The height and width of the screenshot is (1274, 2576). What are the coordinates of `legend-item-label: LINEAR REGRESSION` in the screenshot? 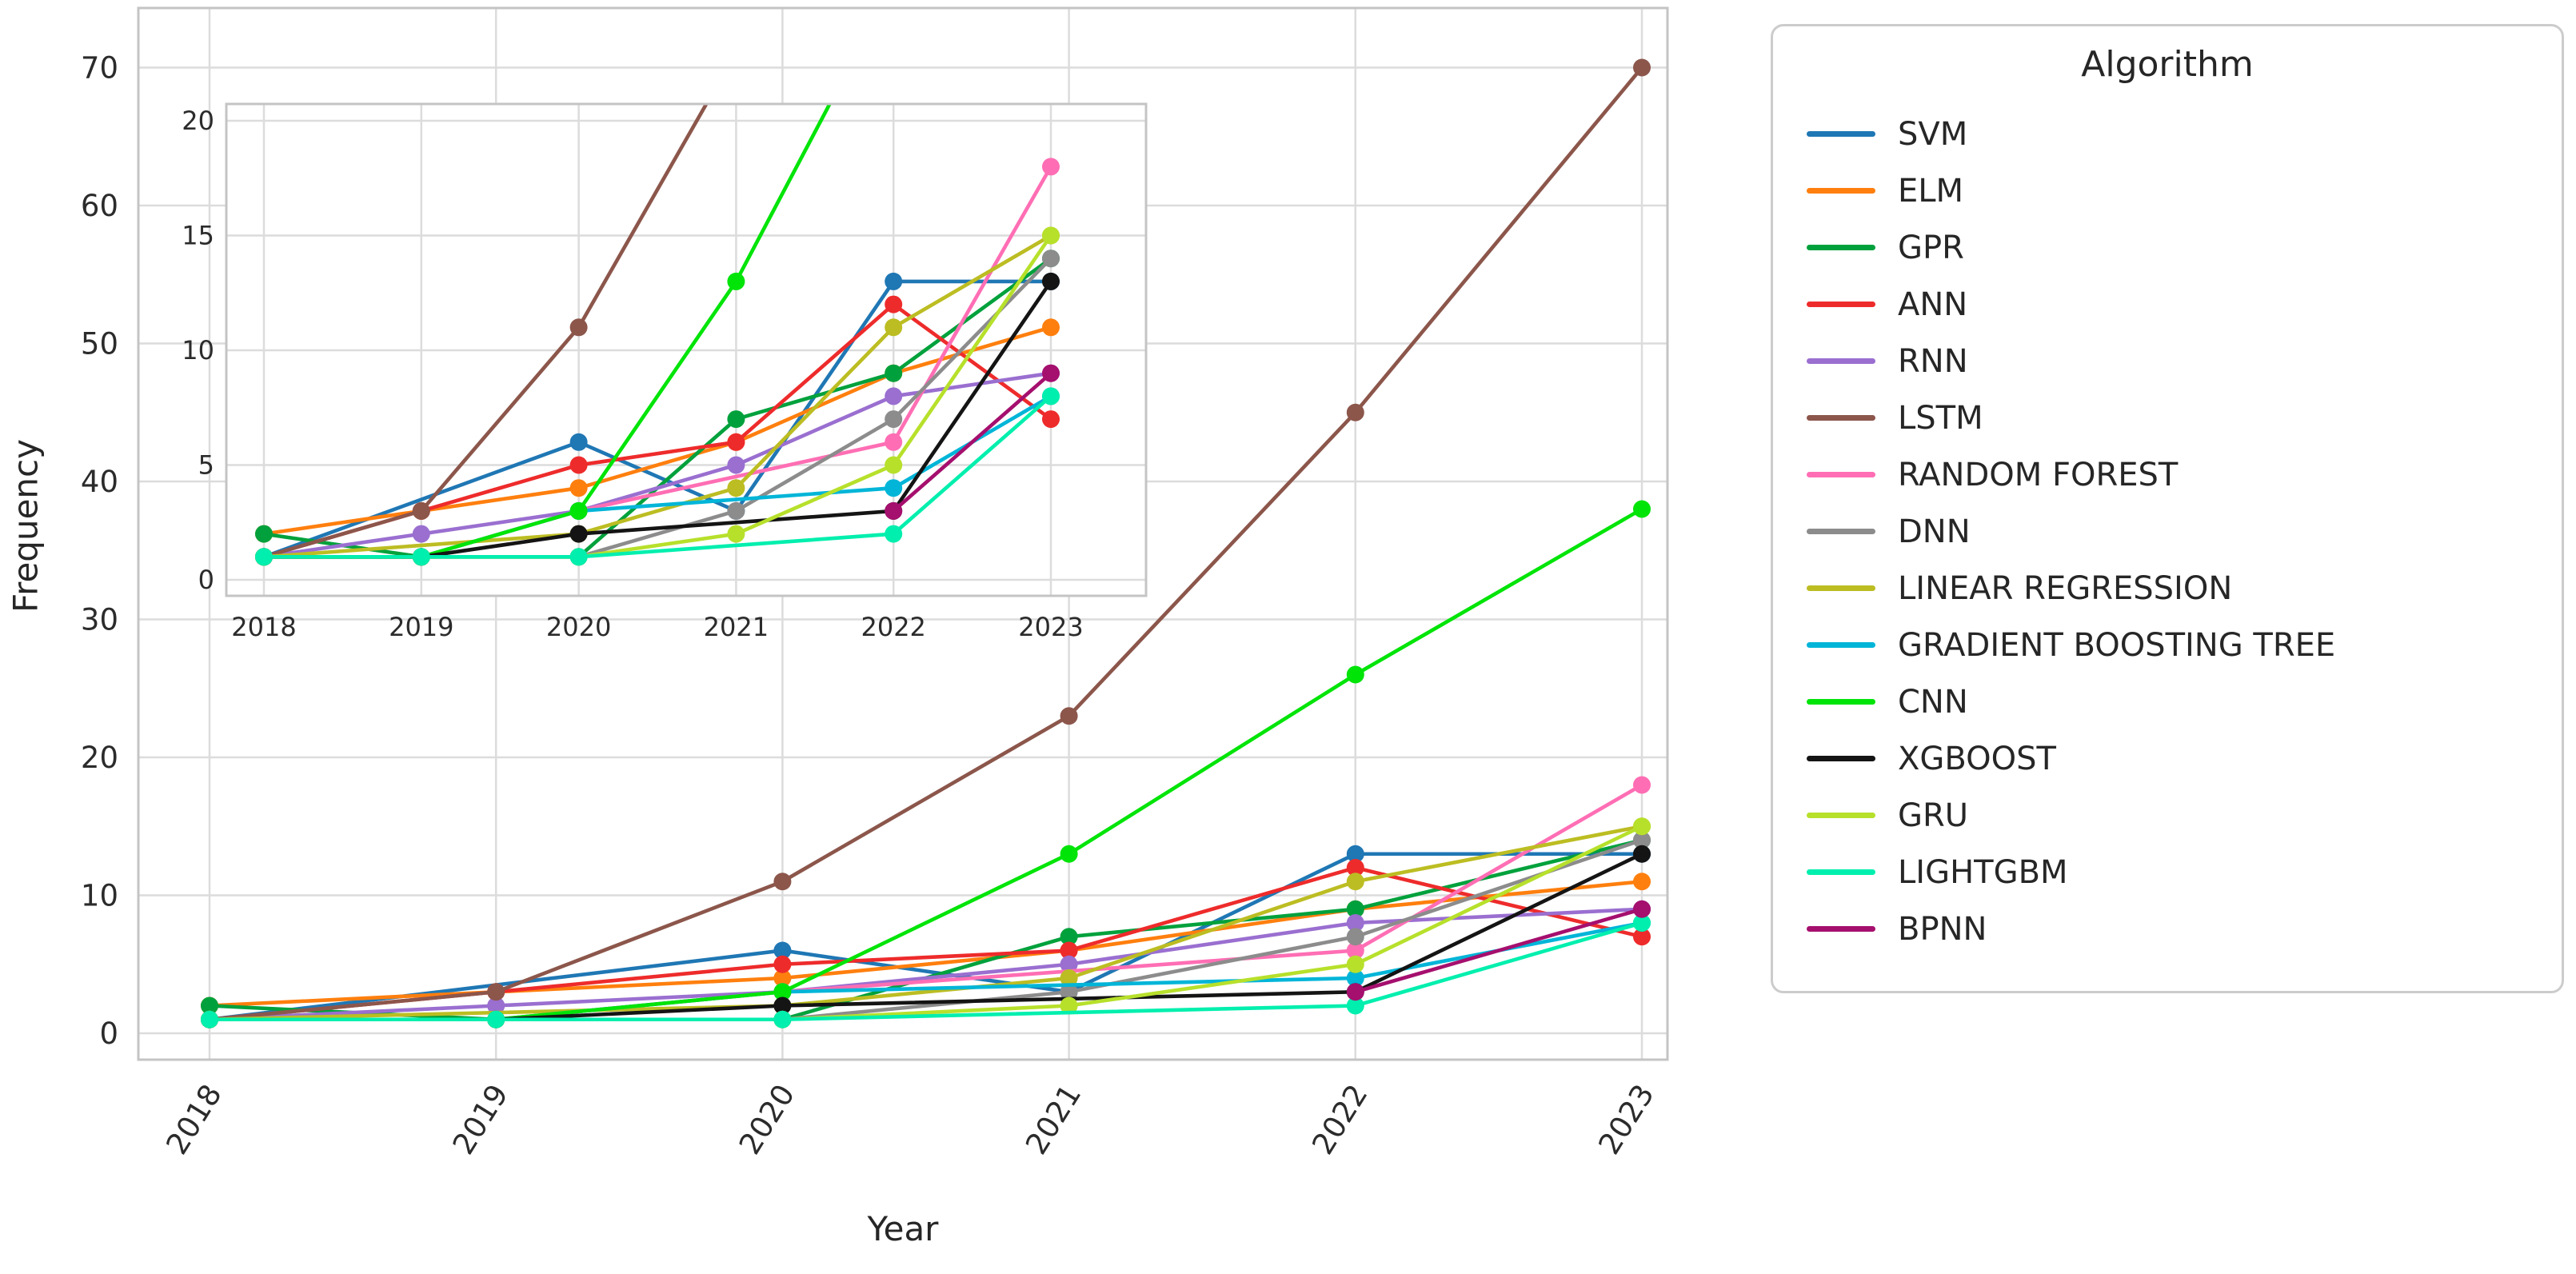 It's located at (2066, 588).